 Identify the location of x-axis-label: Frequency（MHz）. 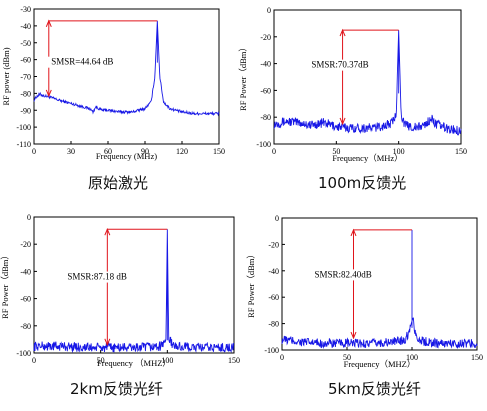
(367, 158).